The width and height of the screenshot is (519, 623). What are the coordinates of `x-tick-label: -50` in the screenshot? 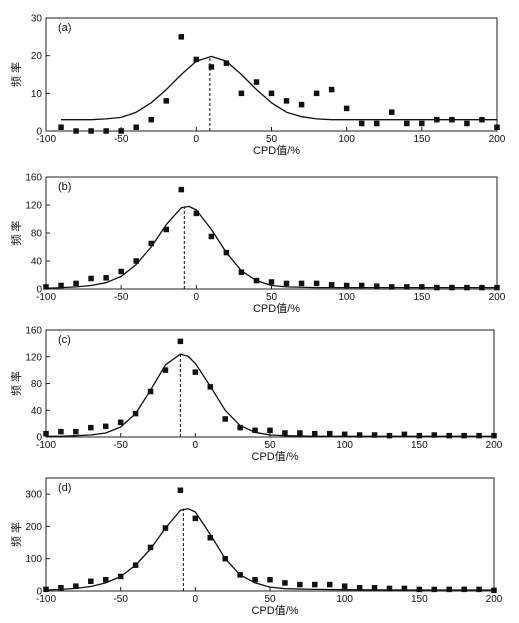 It's located at (121, 297).